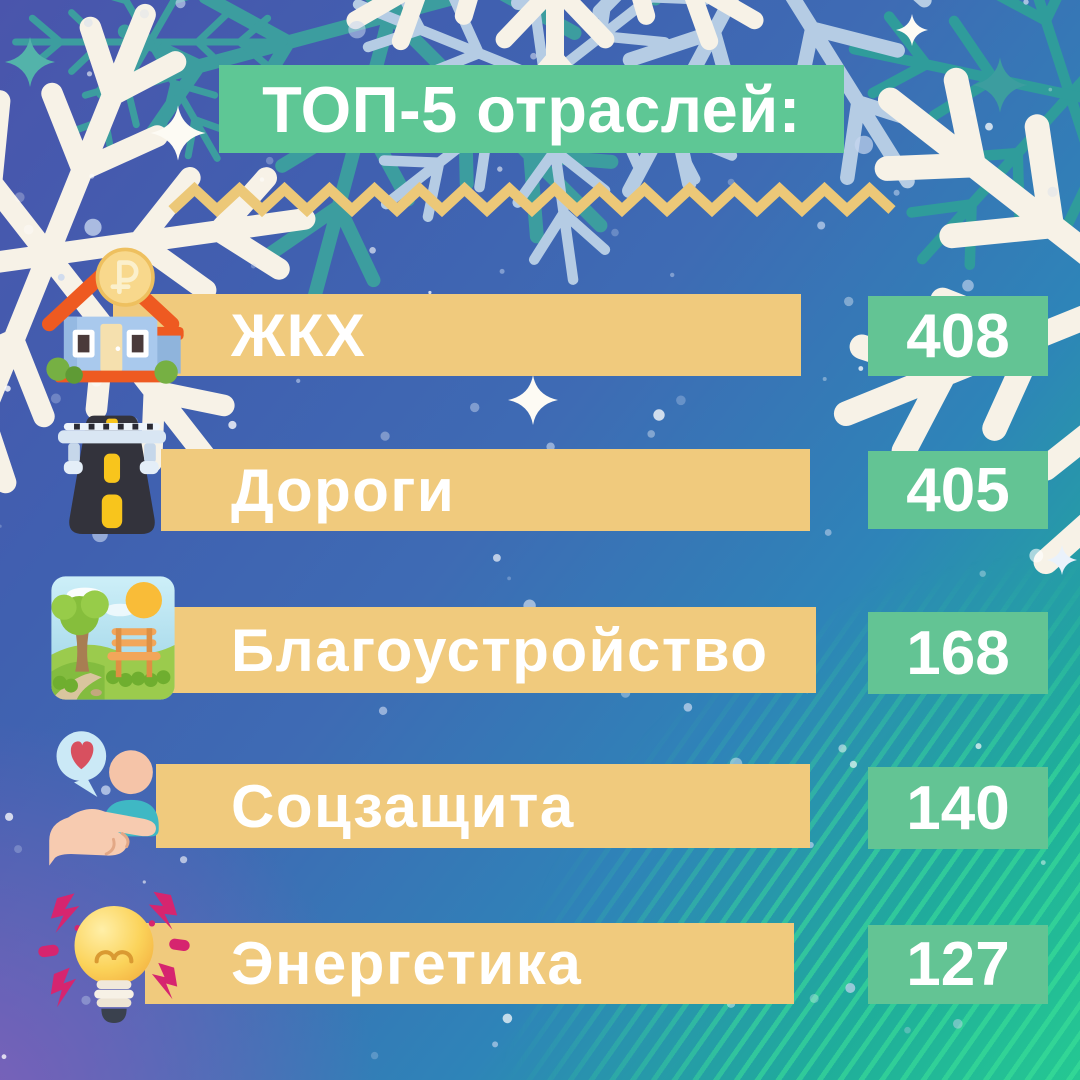 The image size is (1080, 1080). I want to click on lightbulb-icon, so click(114, 955).